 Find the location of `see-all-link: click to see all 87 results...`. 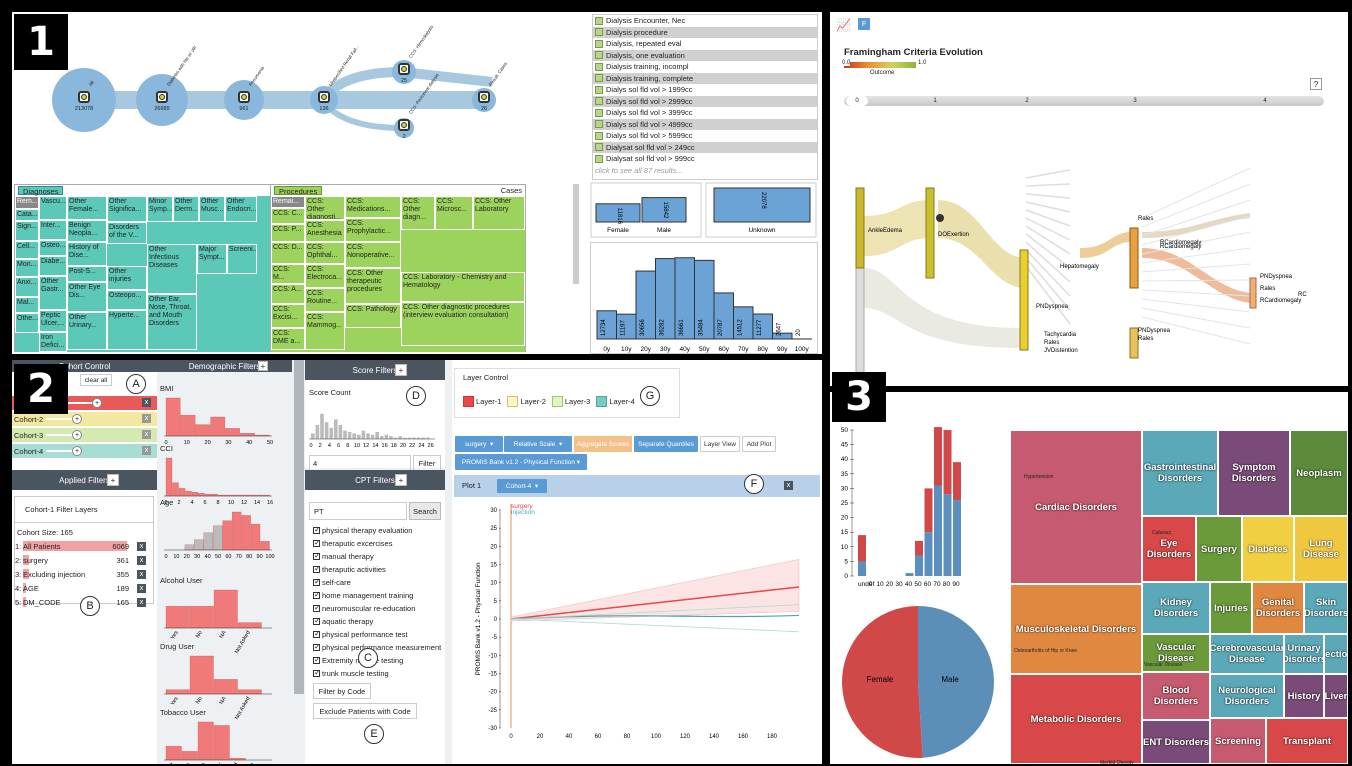

see-all-link: click to see all 87 results... is located at coordinates (639, 170).